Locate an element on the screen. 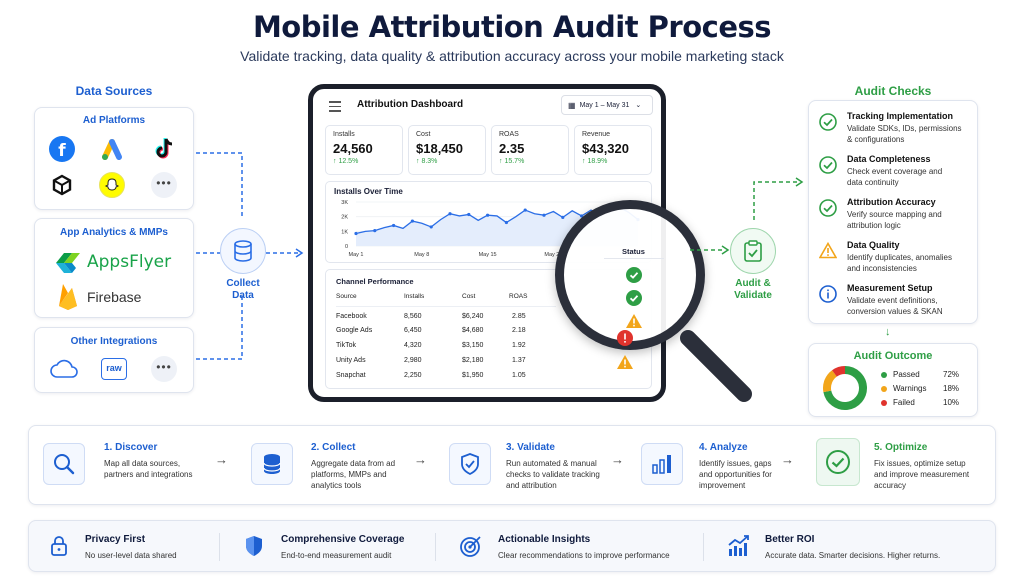 This screenshot has height=585, width=1024. legend-label: Failed is located at coordinates (904, 402).